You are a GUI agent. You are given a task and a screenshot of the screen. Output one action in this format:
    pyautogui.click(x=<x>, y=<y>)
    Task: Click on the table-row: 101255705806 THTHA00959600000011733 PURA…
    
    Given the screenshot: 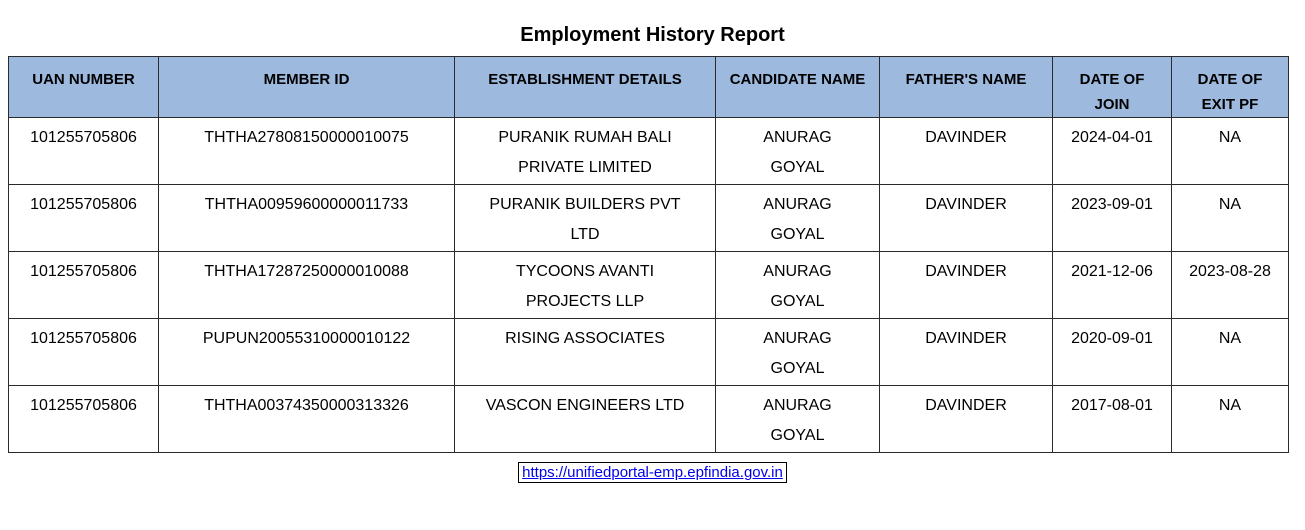 What is the action you would take?
    pyautogui.click(x=648, y=218)
    